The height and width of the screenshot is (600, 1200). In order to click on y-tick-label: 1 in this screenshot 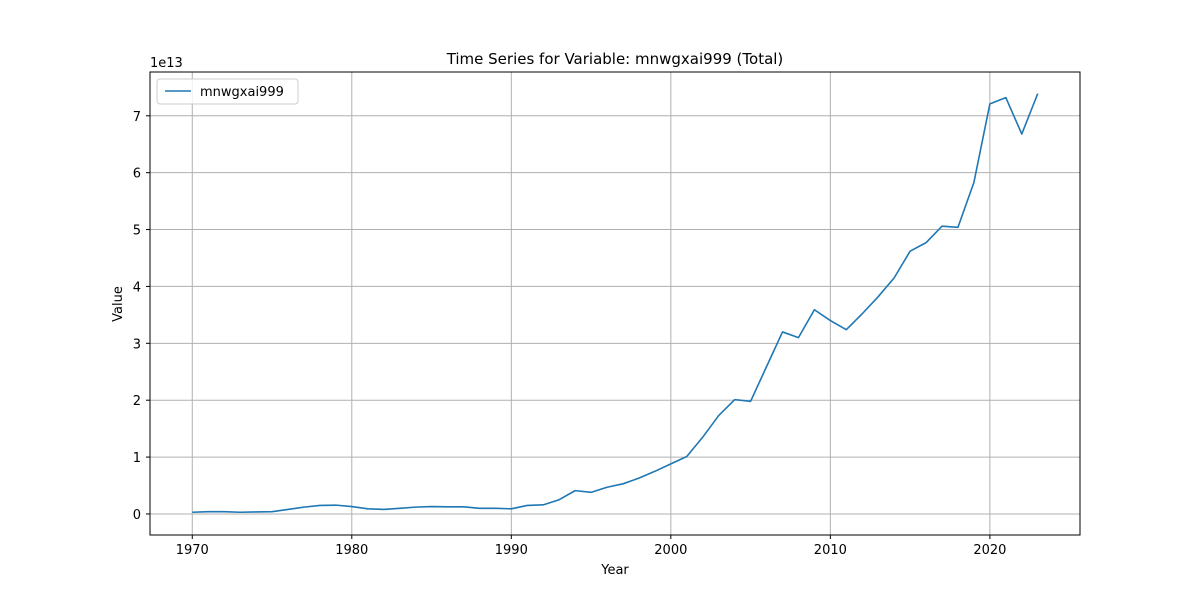, I will do `click(137, 458)`.